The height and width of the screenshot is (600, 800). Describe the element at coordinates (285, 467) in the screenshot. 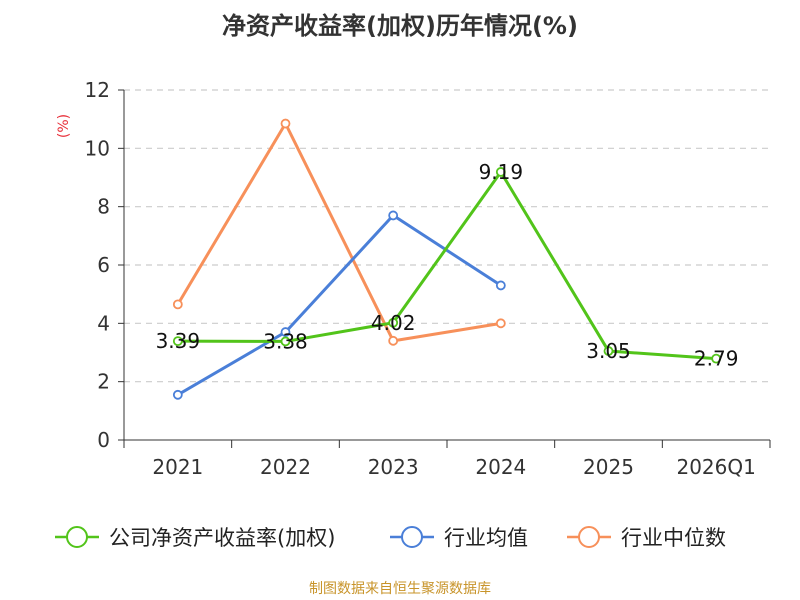

I see `x-tick-label-2022: 2022` at that location.